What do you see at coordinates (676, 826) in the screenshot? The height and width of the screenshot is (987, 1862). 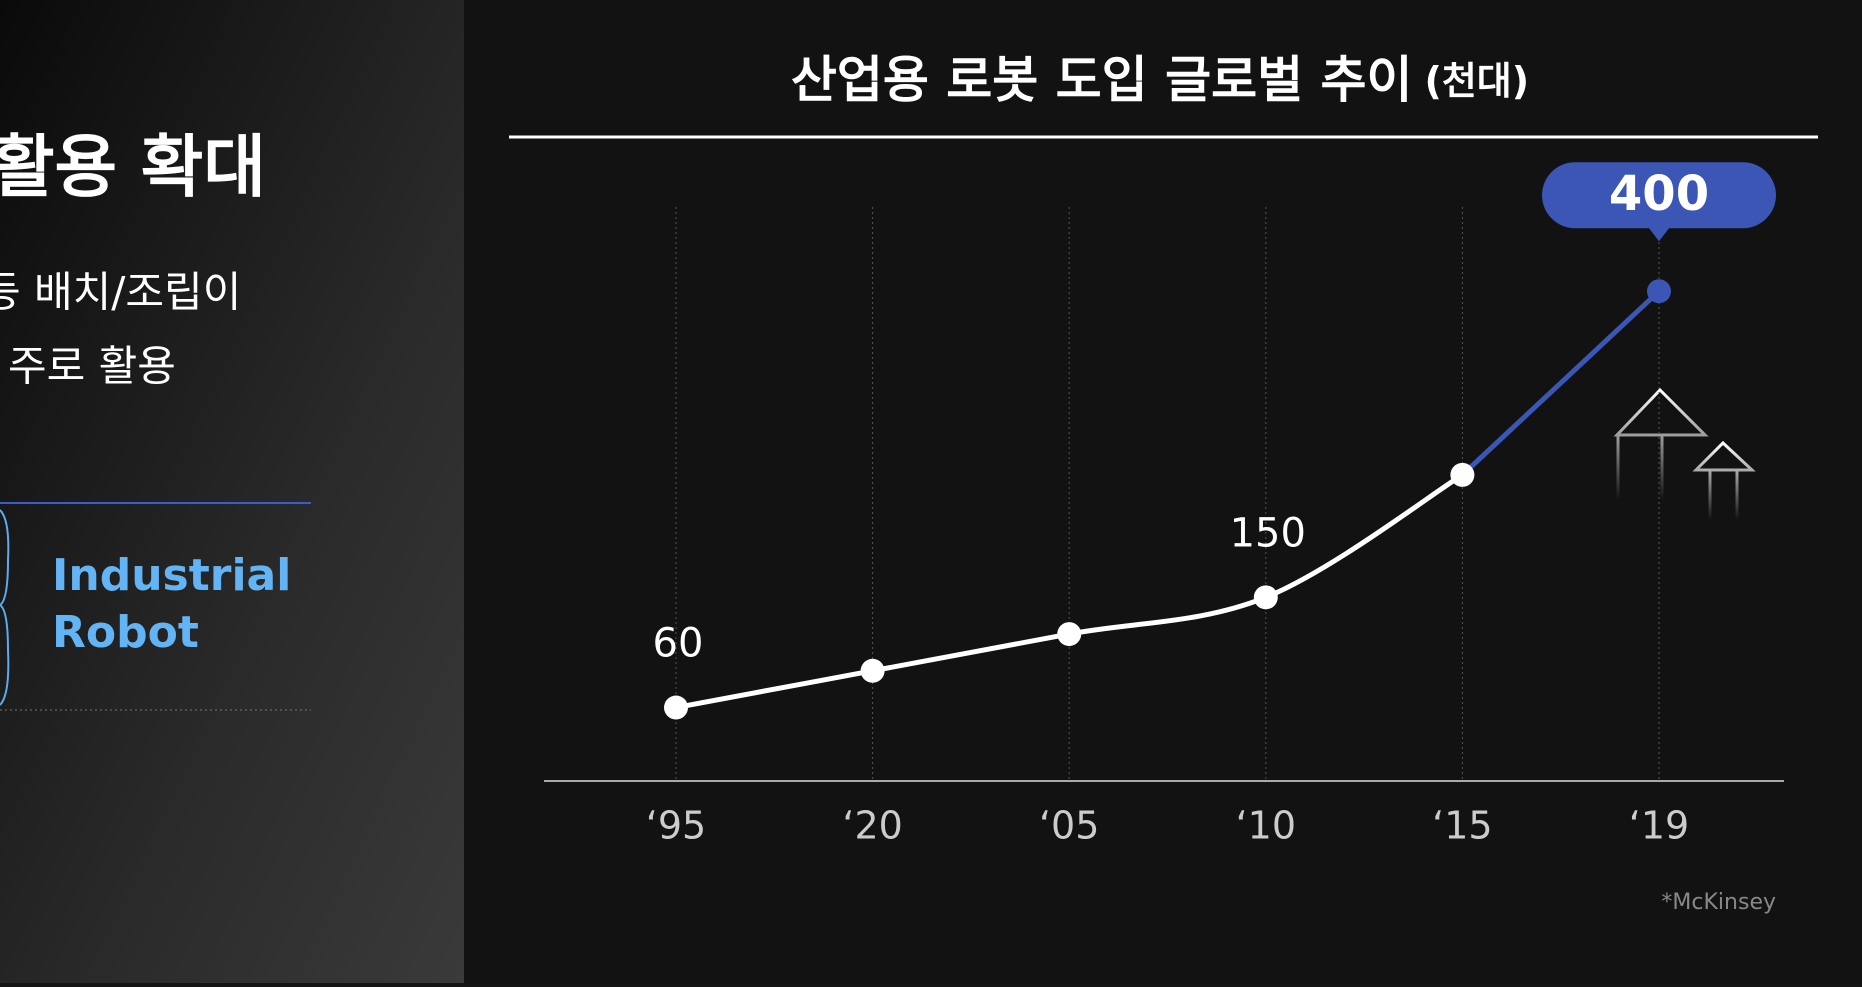 I see `x-tick-label: ‘95` at bounding box center [676, 826].